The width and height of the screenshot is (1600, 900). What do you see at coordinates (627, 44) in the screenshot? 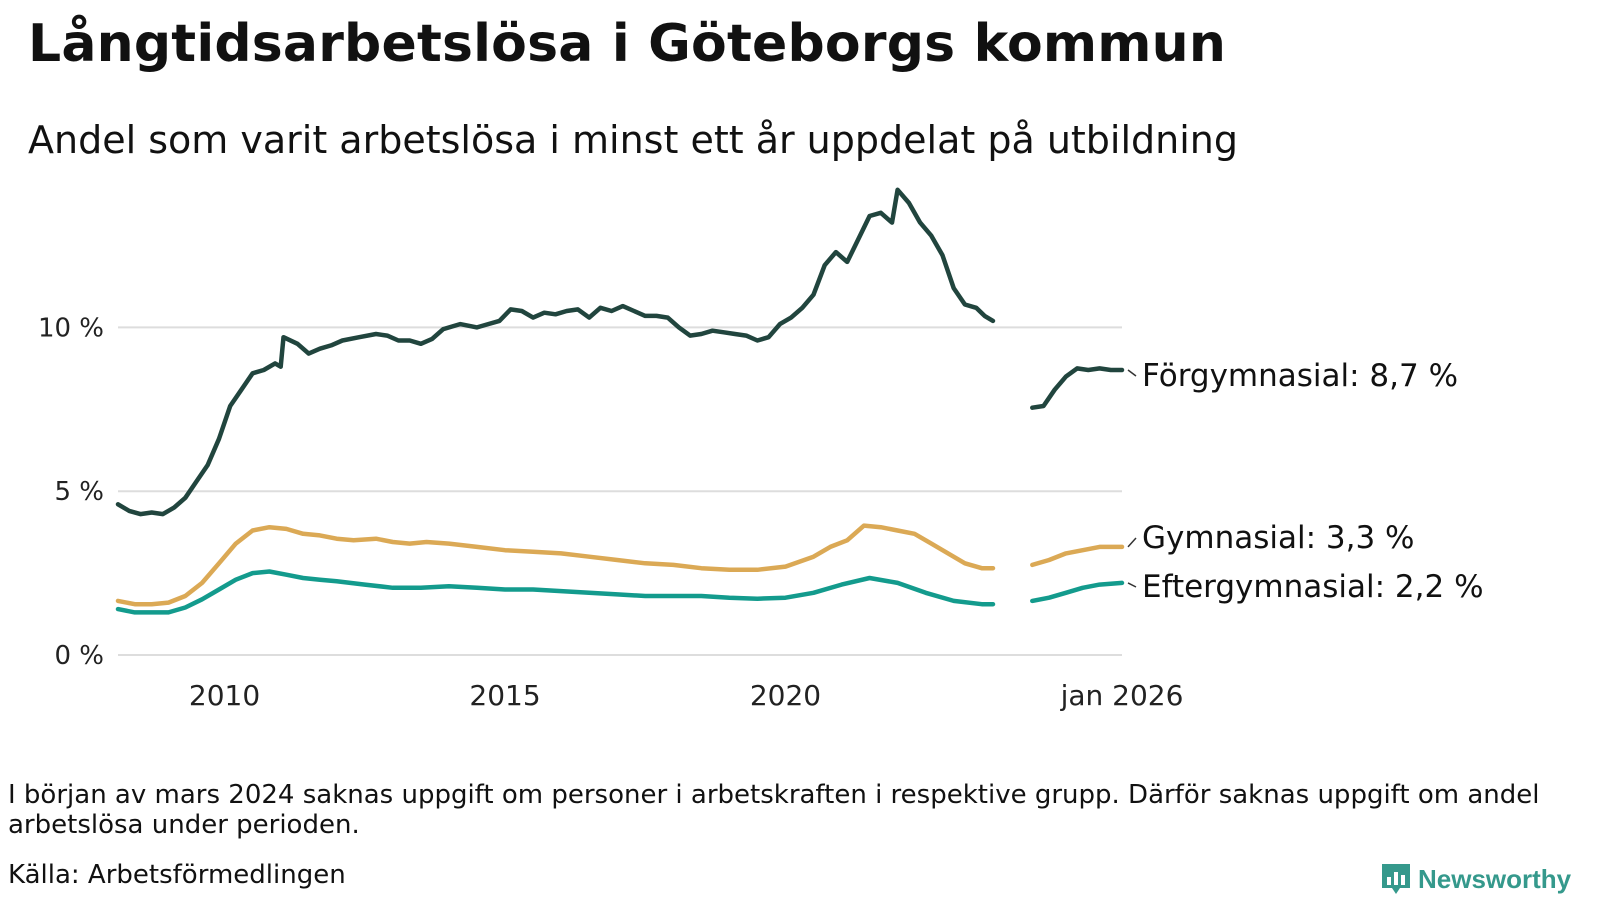
I see `chart-title: Långtidsarbetslösa i Göteborgs kommun` at bounding box center [627, 44].